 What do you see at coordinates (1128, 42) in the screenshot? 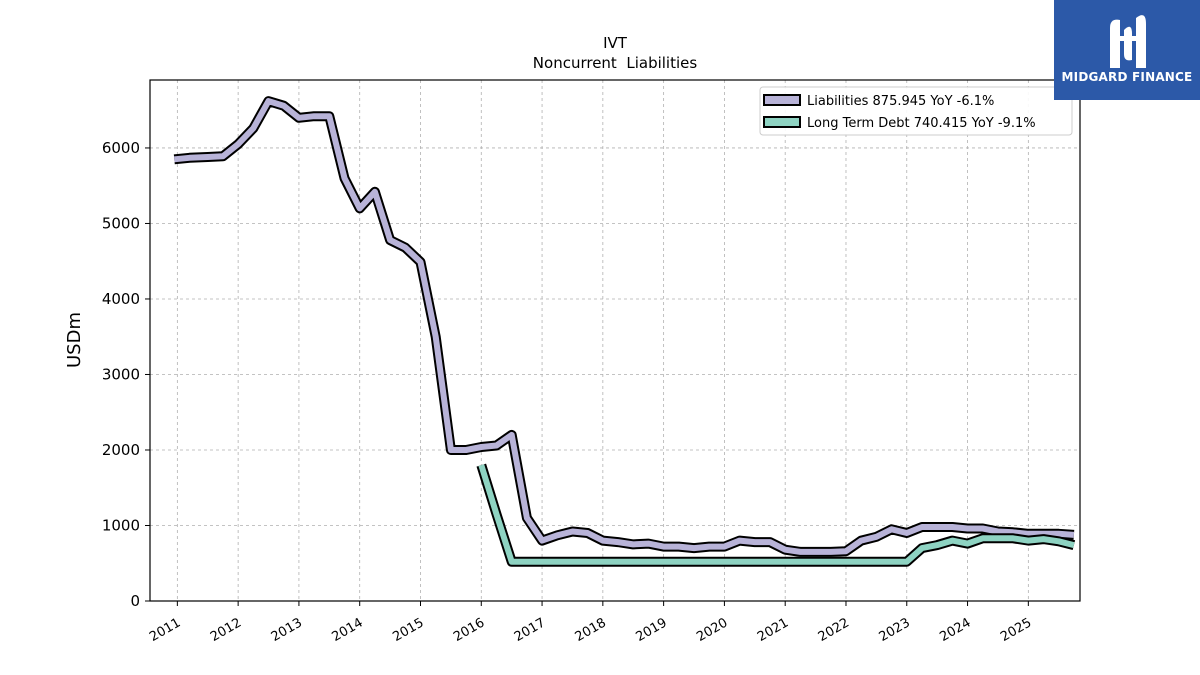
I see `logo-mark-icon` at bounding box center [1128, 42].